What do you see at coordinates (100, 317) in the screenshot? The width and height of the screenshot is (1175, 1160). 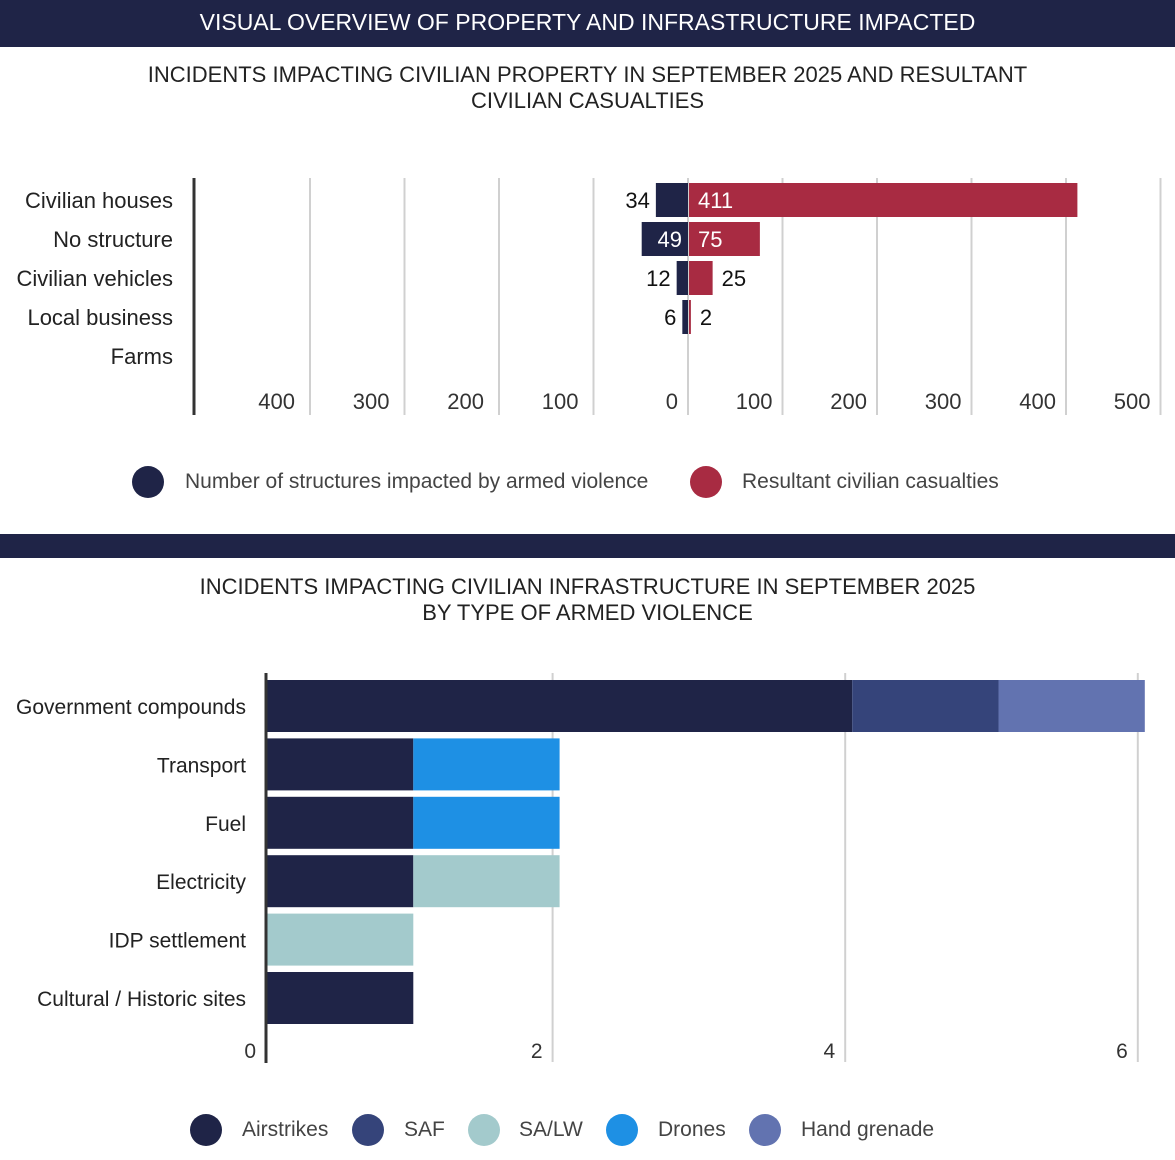 I see `category-label: Local business` at bounding box center [100, 317].